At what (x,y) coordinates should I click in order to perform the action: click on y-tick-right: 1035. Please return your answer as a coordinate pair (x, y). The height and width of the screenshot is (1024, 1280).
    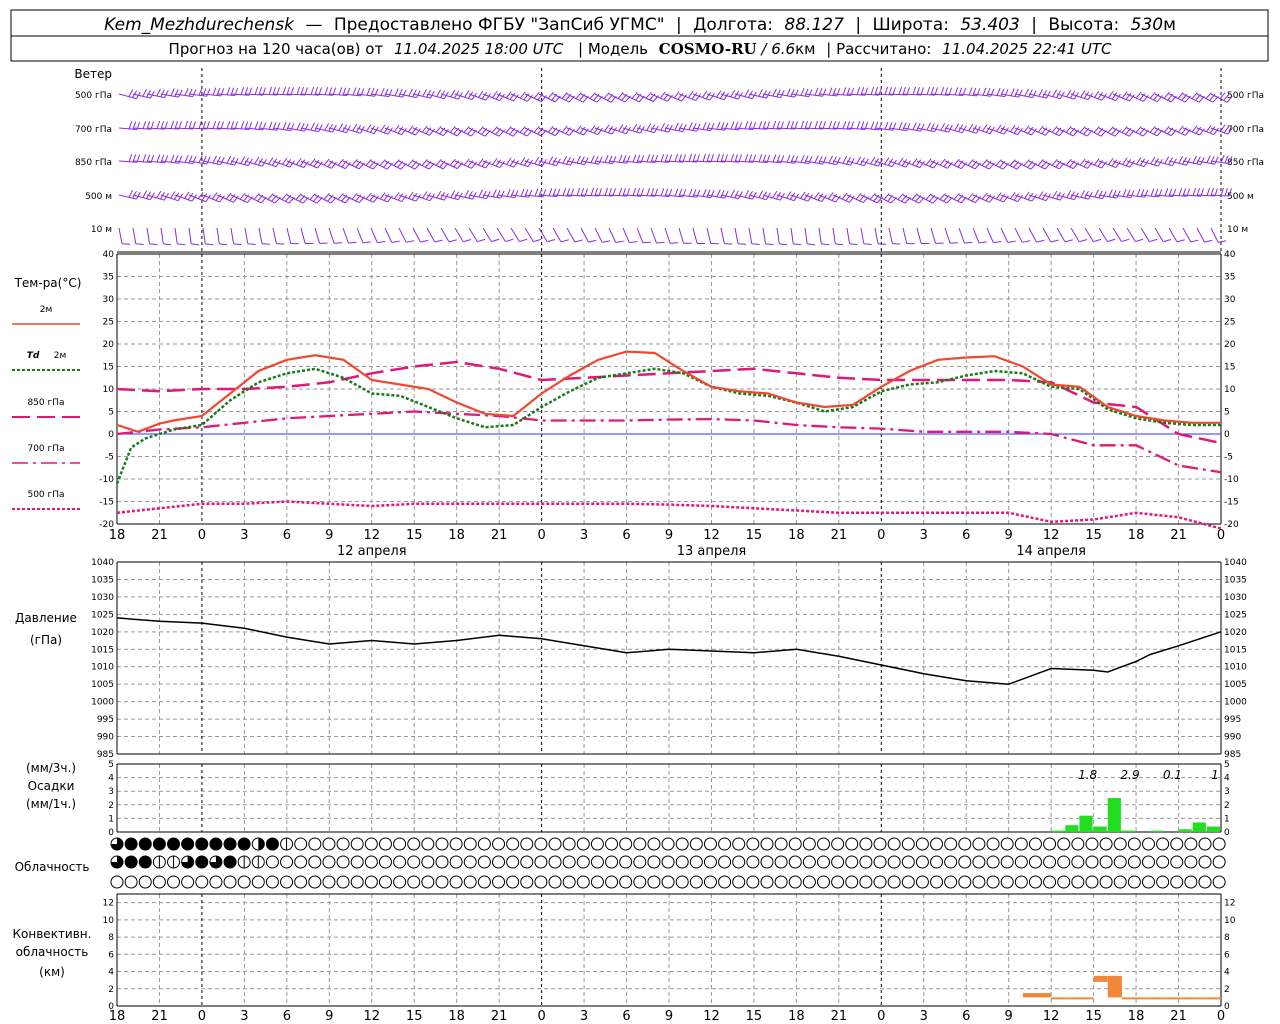
    Looking at the image, I should click on (1235, 580).